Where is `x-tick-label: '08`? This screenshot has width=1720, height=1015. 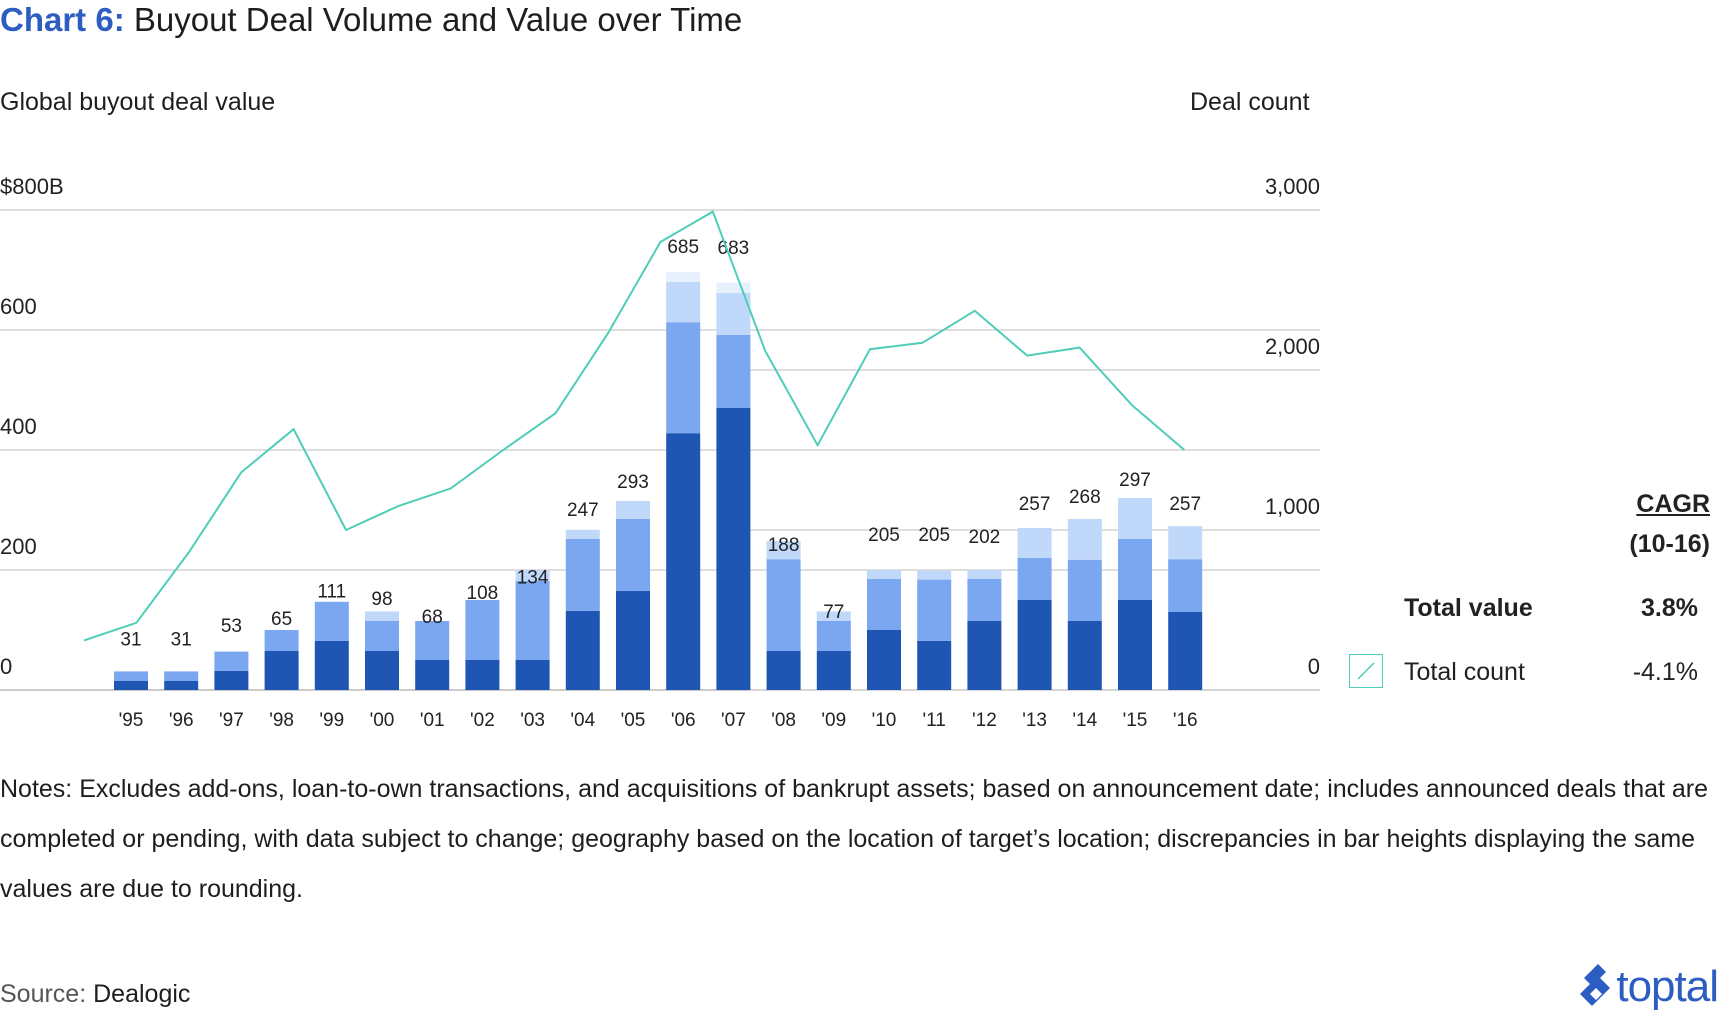 x-tick-label: '08 is located at coordinates (783, 720).